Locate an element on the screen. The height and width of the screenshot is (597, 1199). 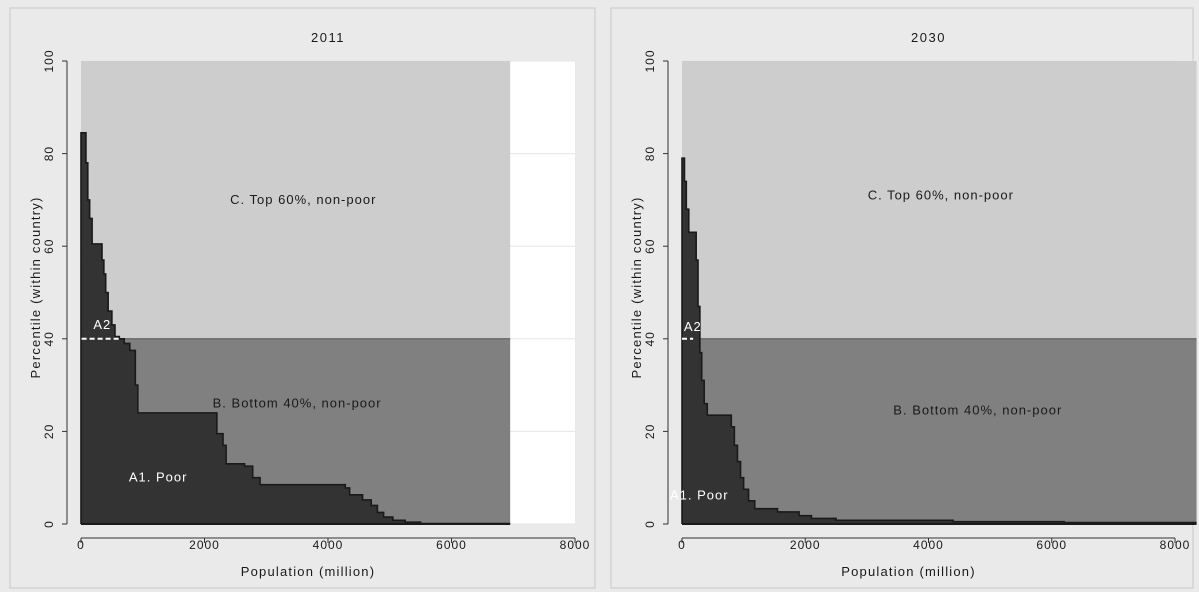
panel-title: 2011 is located at coordinates (328, 37).